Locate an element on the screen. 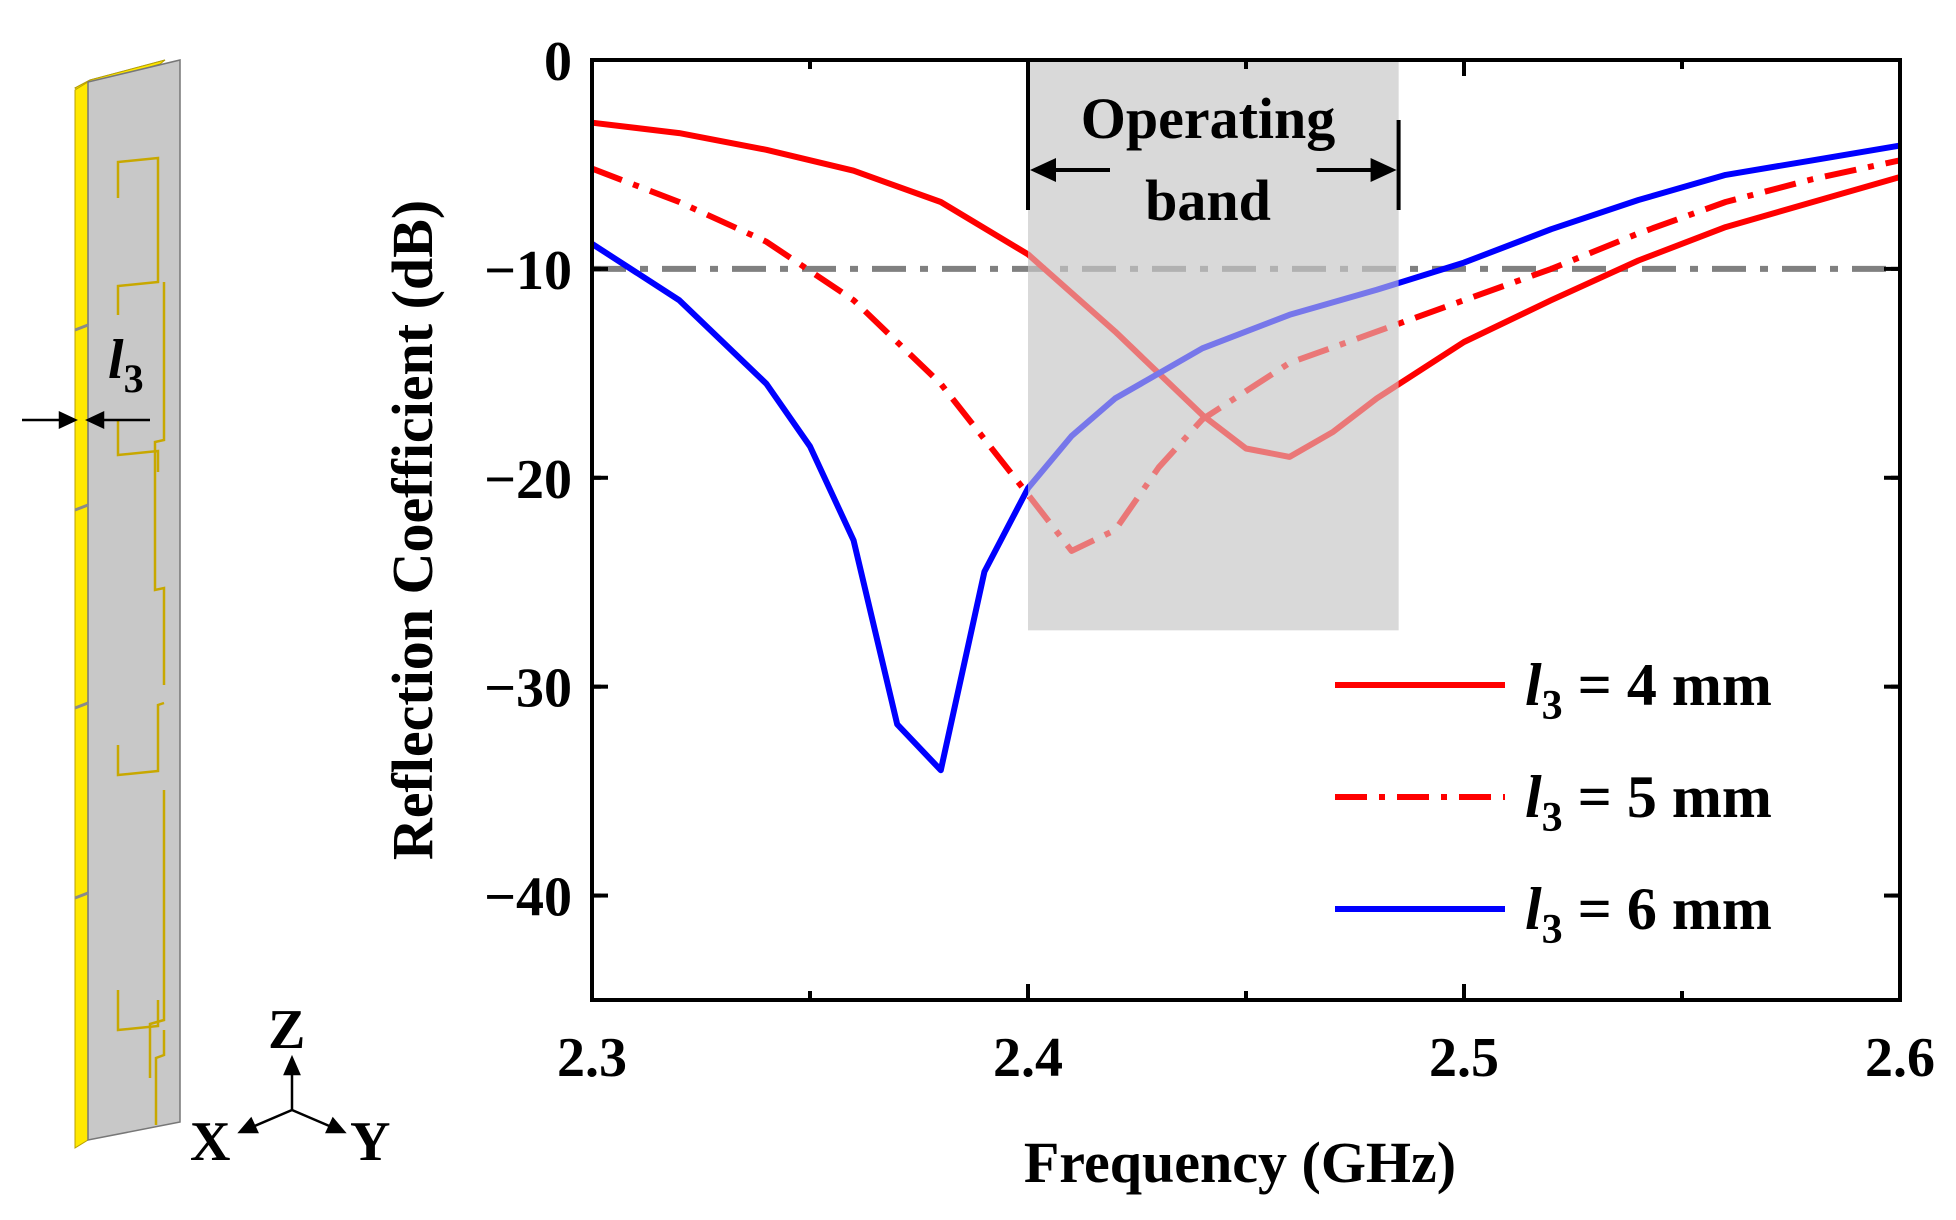 The height and width of the screenshot is (1220, 1956). antenna-substrate is located at coordinates (134, 600).